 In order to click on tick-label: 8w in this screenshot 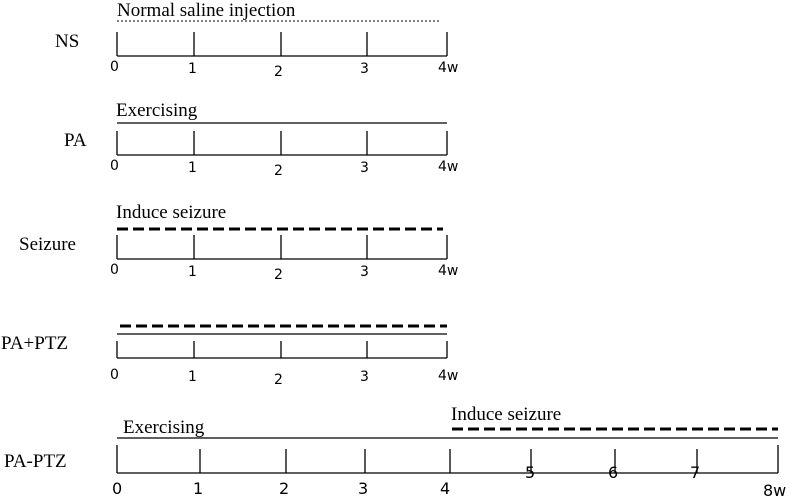, I will do `click(774, 489)`.